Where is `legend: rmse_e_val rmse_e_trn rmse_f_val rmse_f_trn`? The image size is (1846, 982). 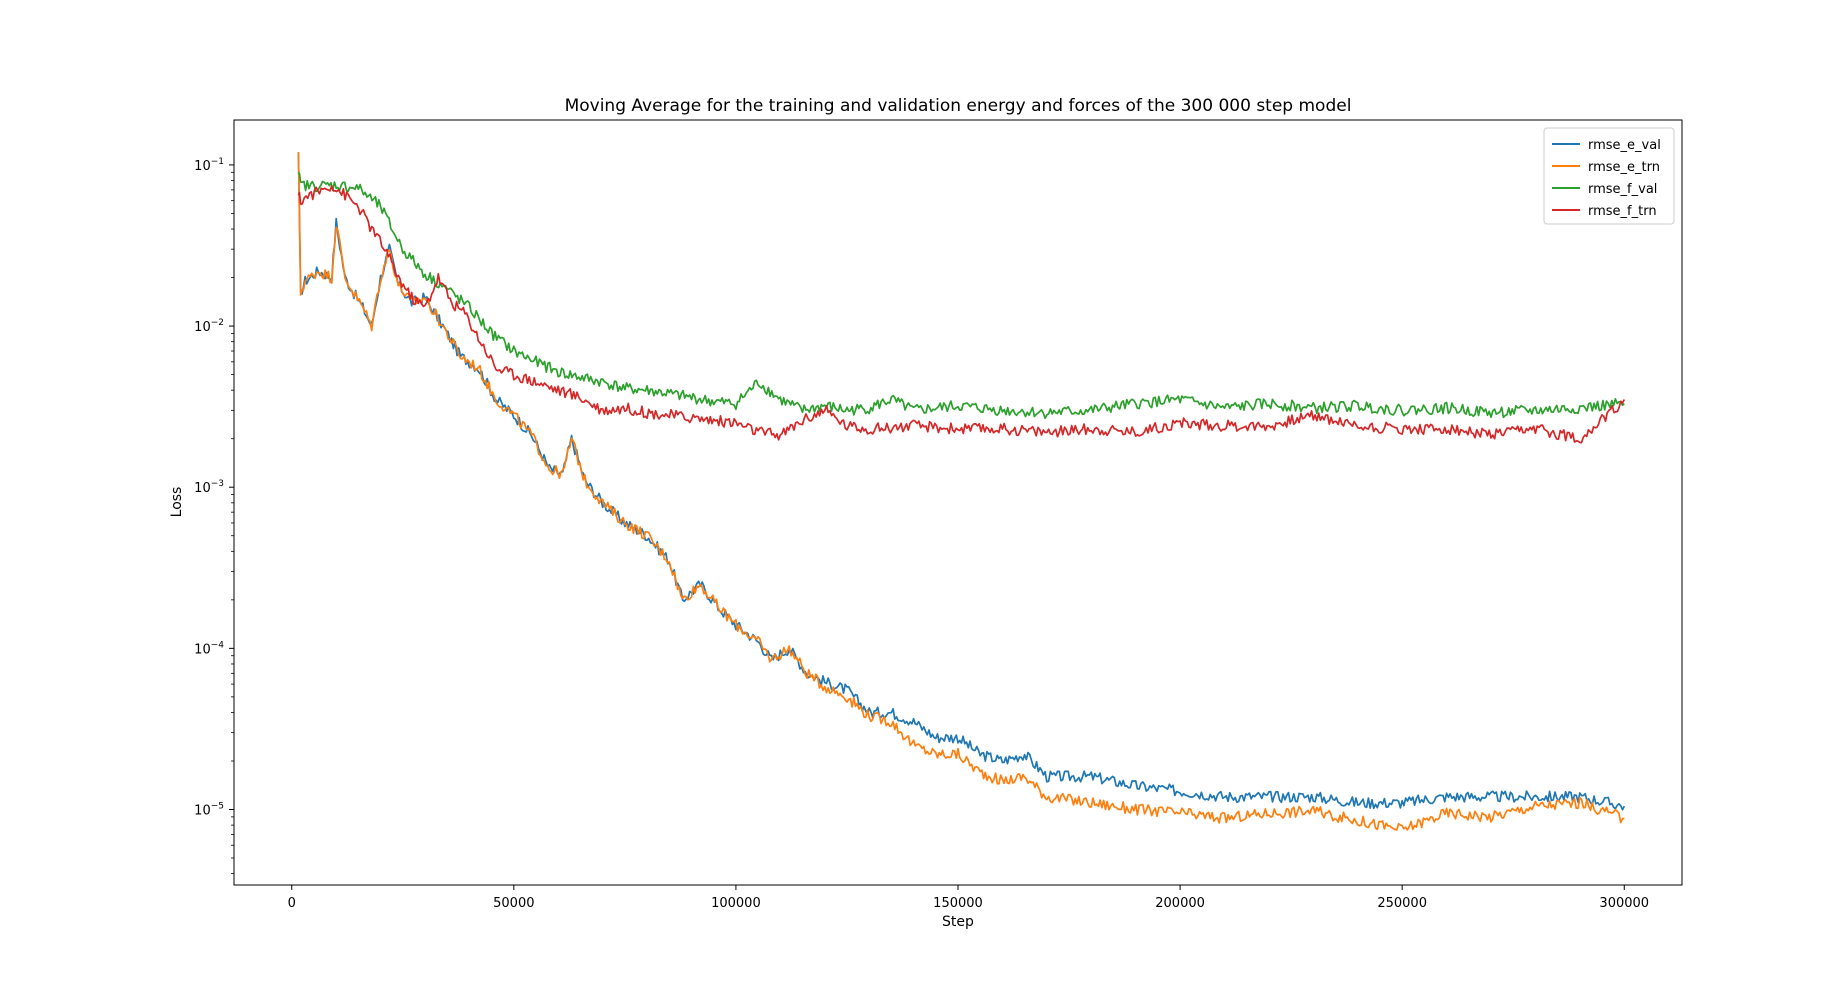 legend: rmse_e_val rmse_e_trn rmse_f_val rmse_f_trn is located at coordinates (1609, 176).